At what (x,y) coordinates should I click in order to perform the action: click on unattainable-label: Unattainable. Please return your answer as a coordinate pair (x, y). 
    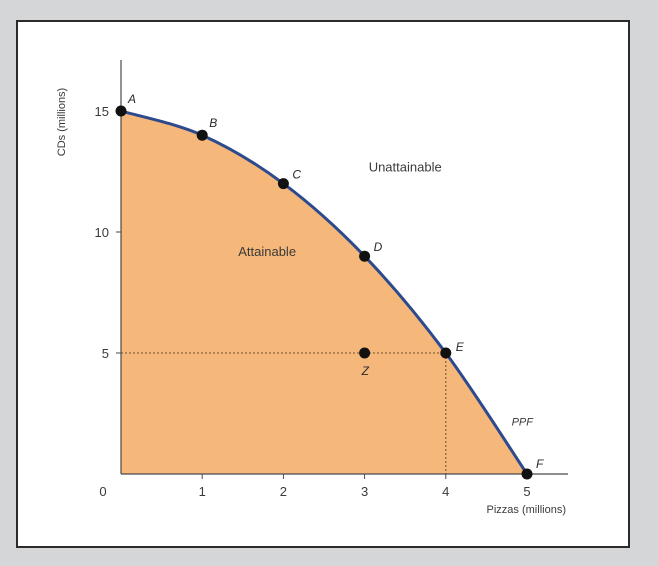
    Looking at the image, I should click on (405, 167).